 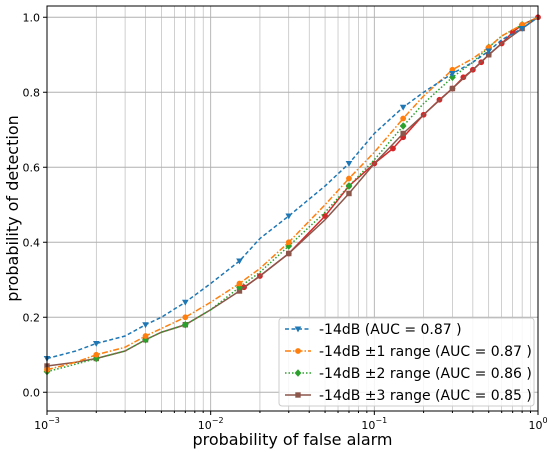 I want to click on legend-label: -14dB ±1 range (AUC = 0.87 ), so click(x=425, y=352).